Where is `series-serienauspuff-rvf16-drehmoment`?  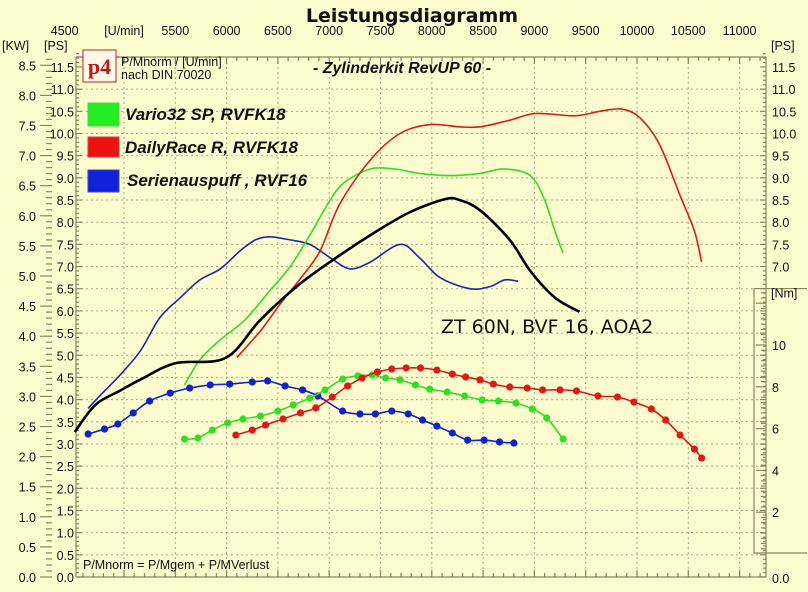 series-serienauspuff-rvf16-drehmoment is located at coordinates (301, 412).